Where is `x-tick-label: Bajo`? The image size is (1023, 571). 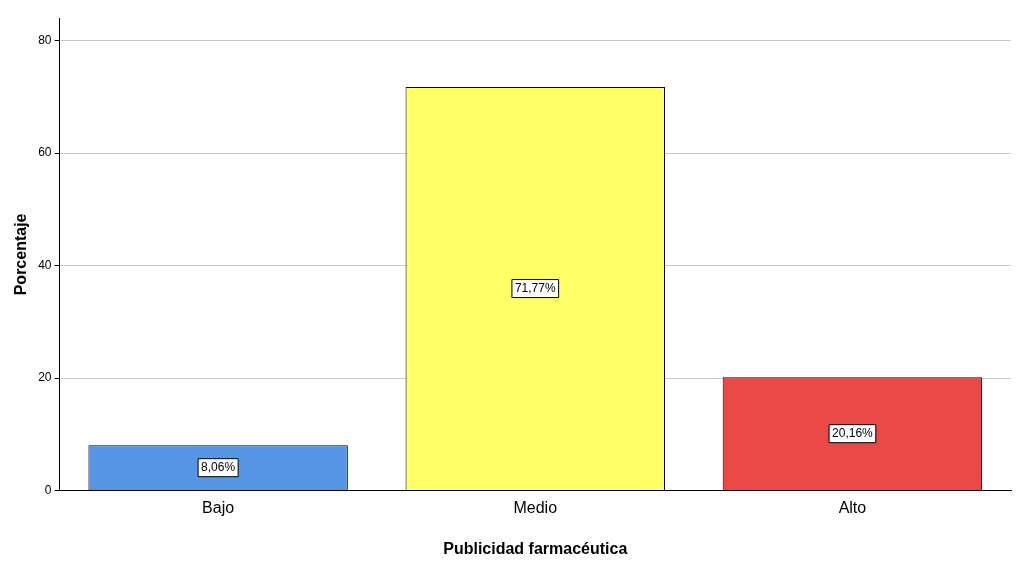 x-tick-label: Bajo is located at coordinates (218, 507).